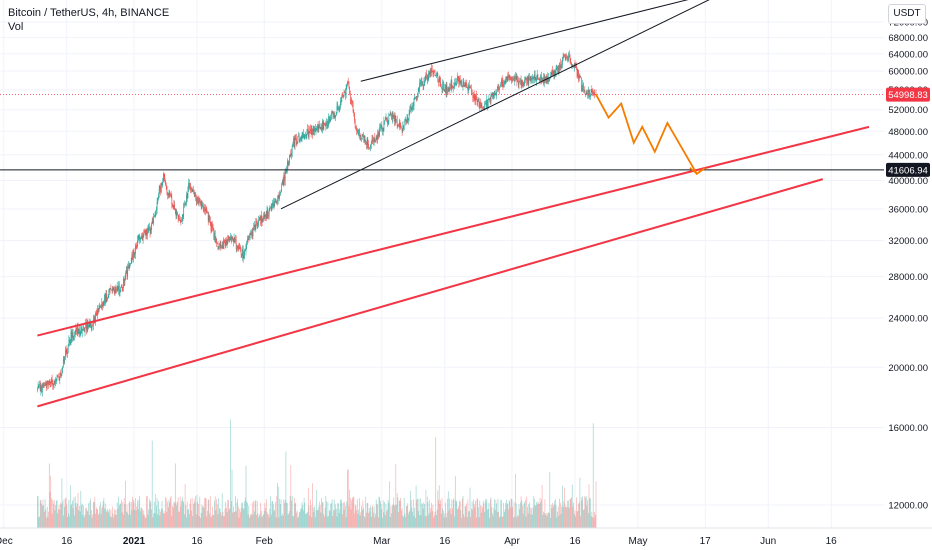  I want to click on time-axis: Dec16202116FebMar16Apr16May17Jun16, so click(466, 538).